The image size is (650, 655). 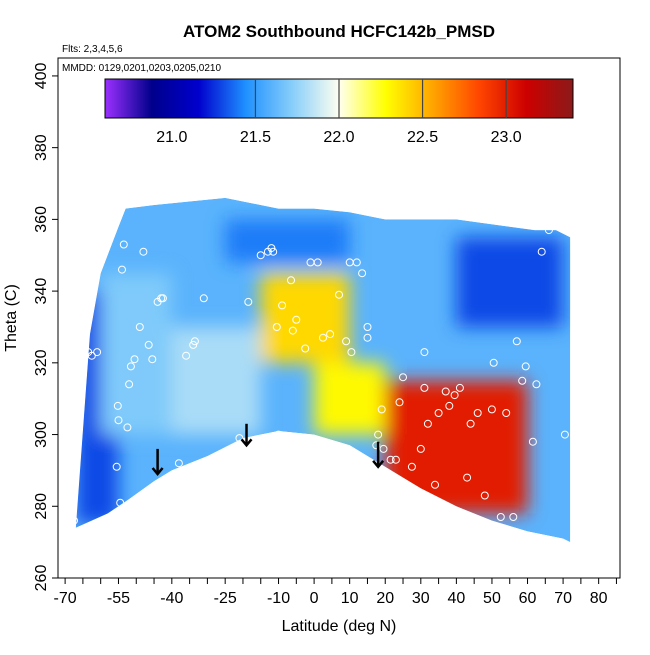 What do you see at coordinates (385, 598) in the screenshot?
I see `x-tick-label: 20` at bounding box center [385, 598].